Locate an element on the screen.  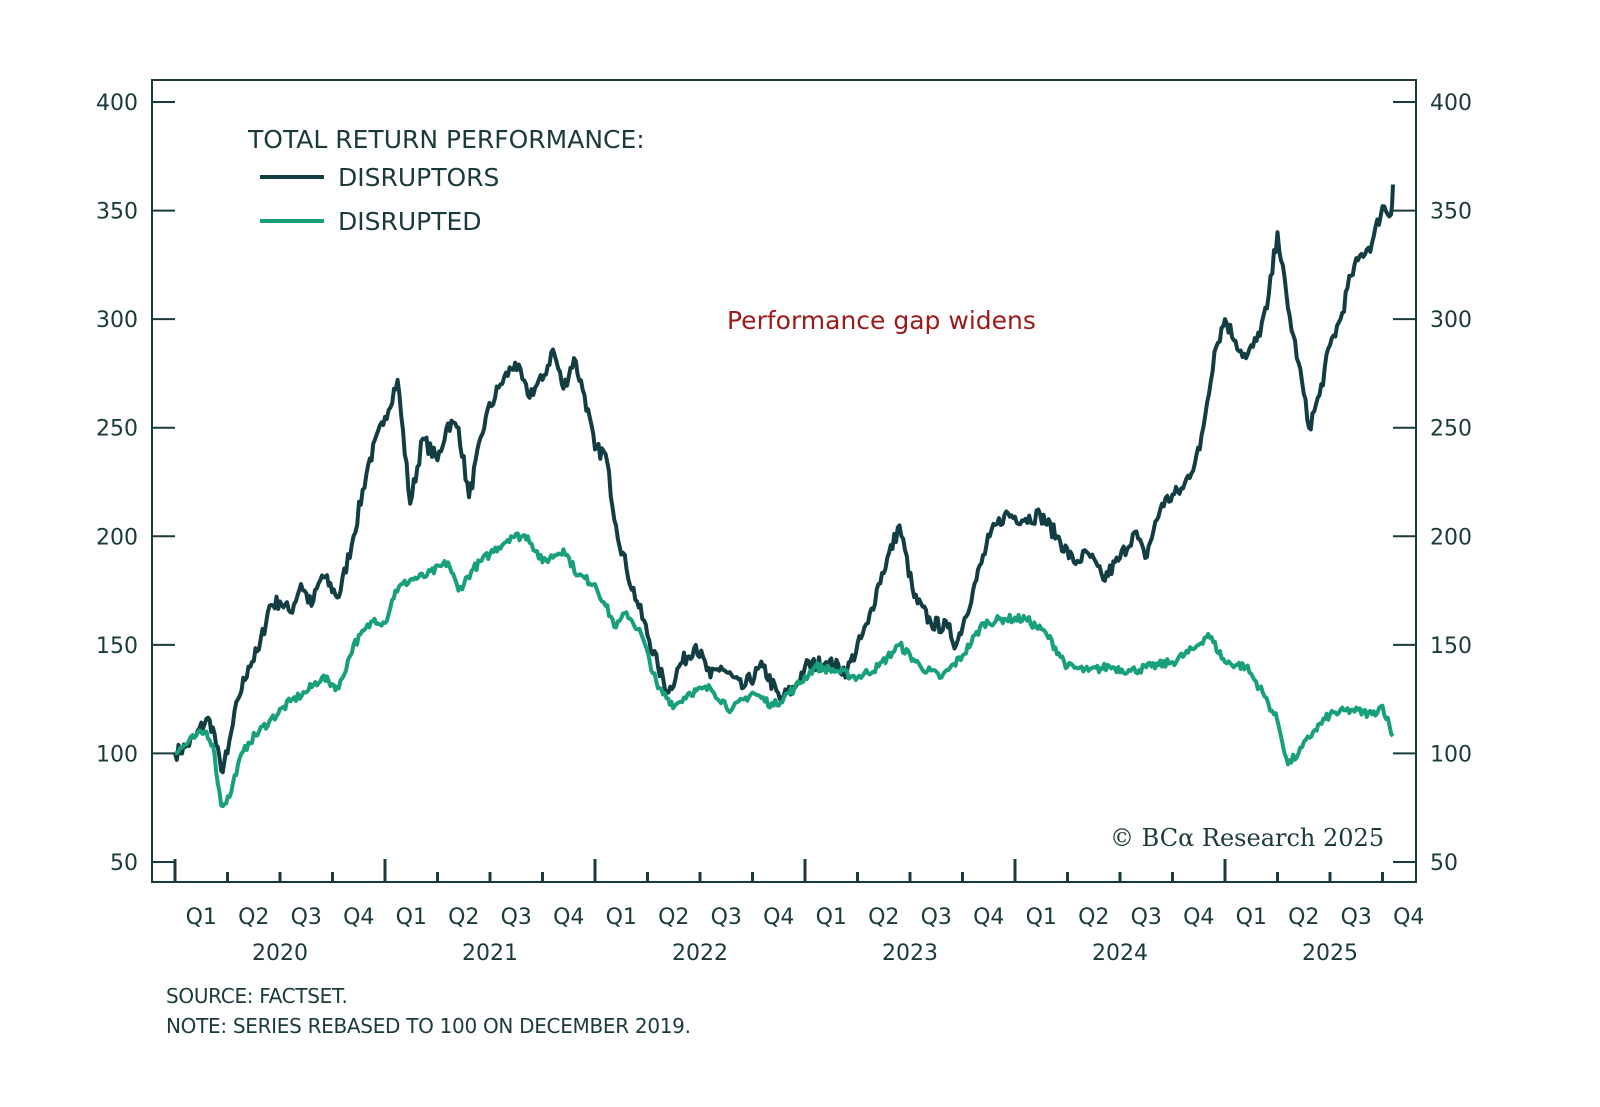
y-tick-label-right: 250 is located at coordinates (1451, 429).